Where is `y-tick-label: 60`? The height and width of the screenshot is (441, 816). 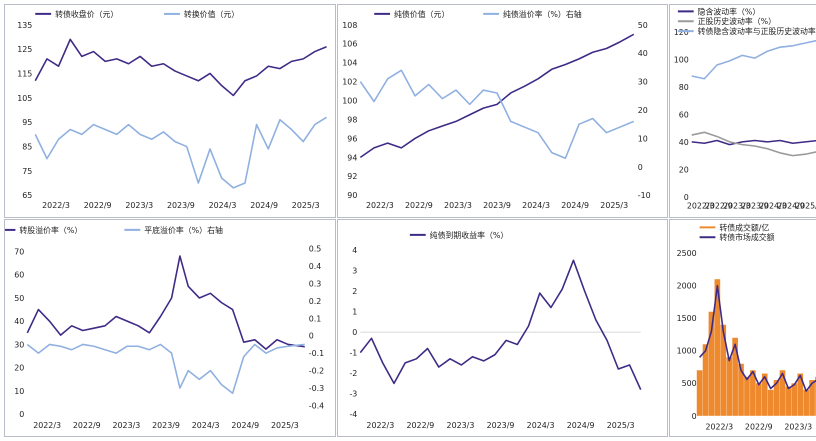
y-tick-label: 60 is located at coordinates (19, 275).